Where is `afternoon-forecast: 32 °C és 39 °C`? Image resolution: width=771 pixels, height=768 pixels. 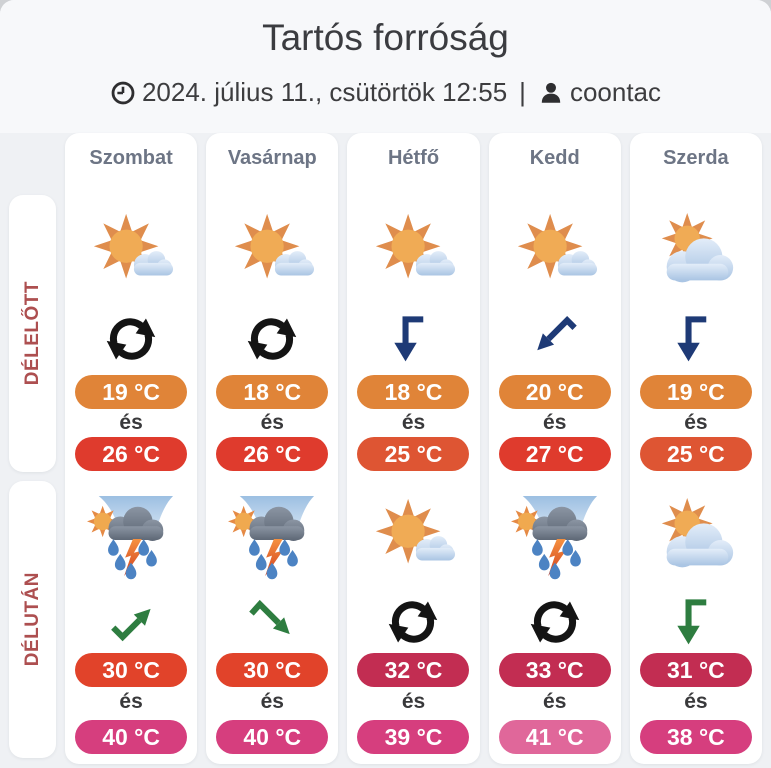 afternoon-forecast: 32 °C és 39 °C is located at coordinates (413, 612).